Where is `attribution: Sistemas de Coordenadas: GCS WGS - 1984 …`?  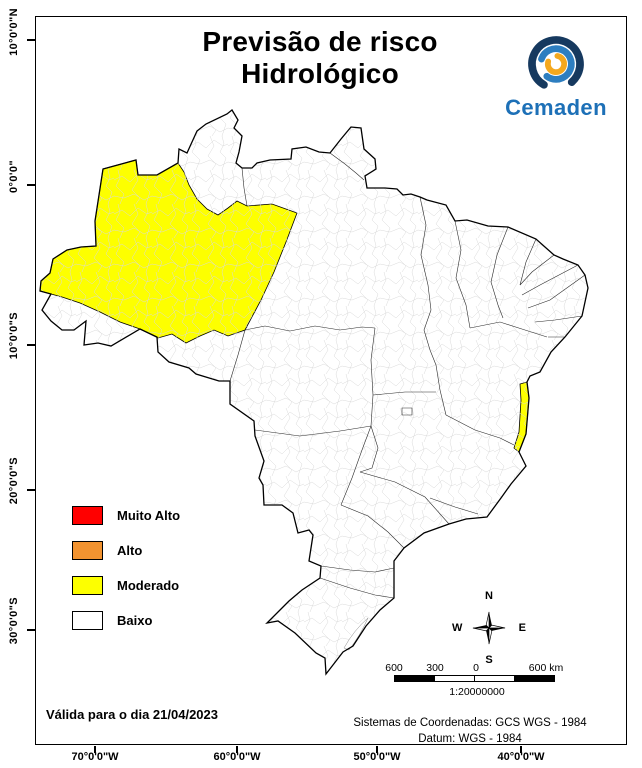
attribution: Sistemas de Coordenadas: GCS WGS - 1984 … is located at coordinates (470, 731).